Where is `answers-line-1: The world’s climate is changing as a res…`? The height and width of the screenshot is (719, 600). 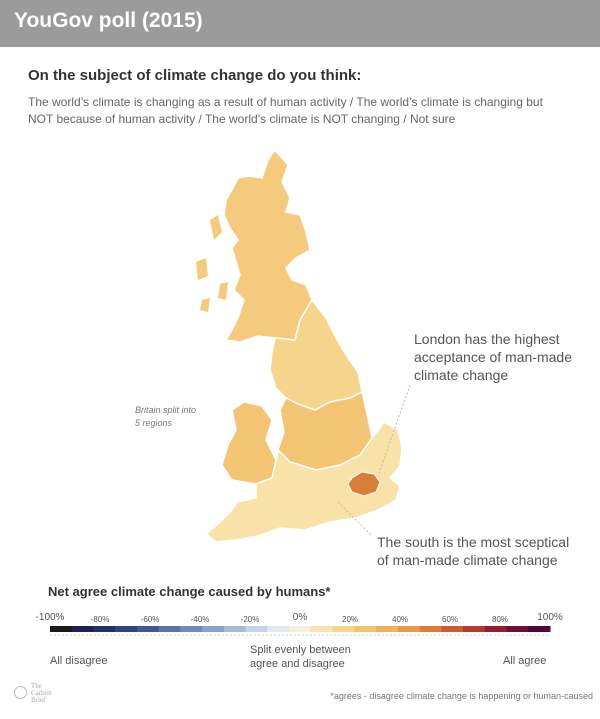 answers-line-1: The world’s climate is changing as a res… is located at coordinates (285, 102).